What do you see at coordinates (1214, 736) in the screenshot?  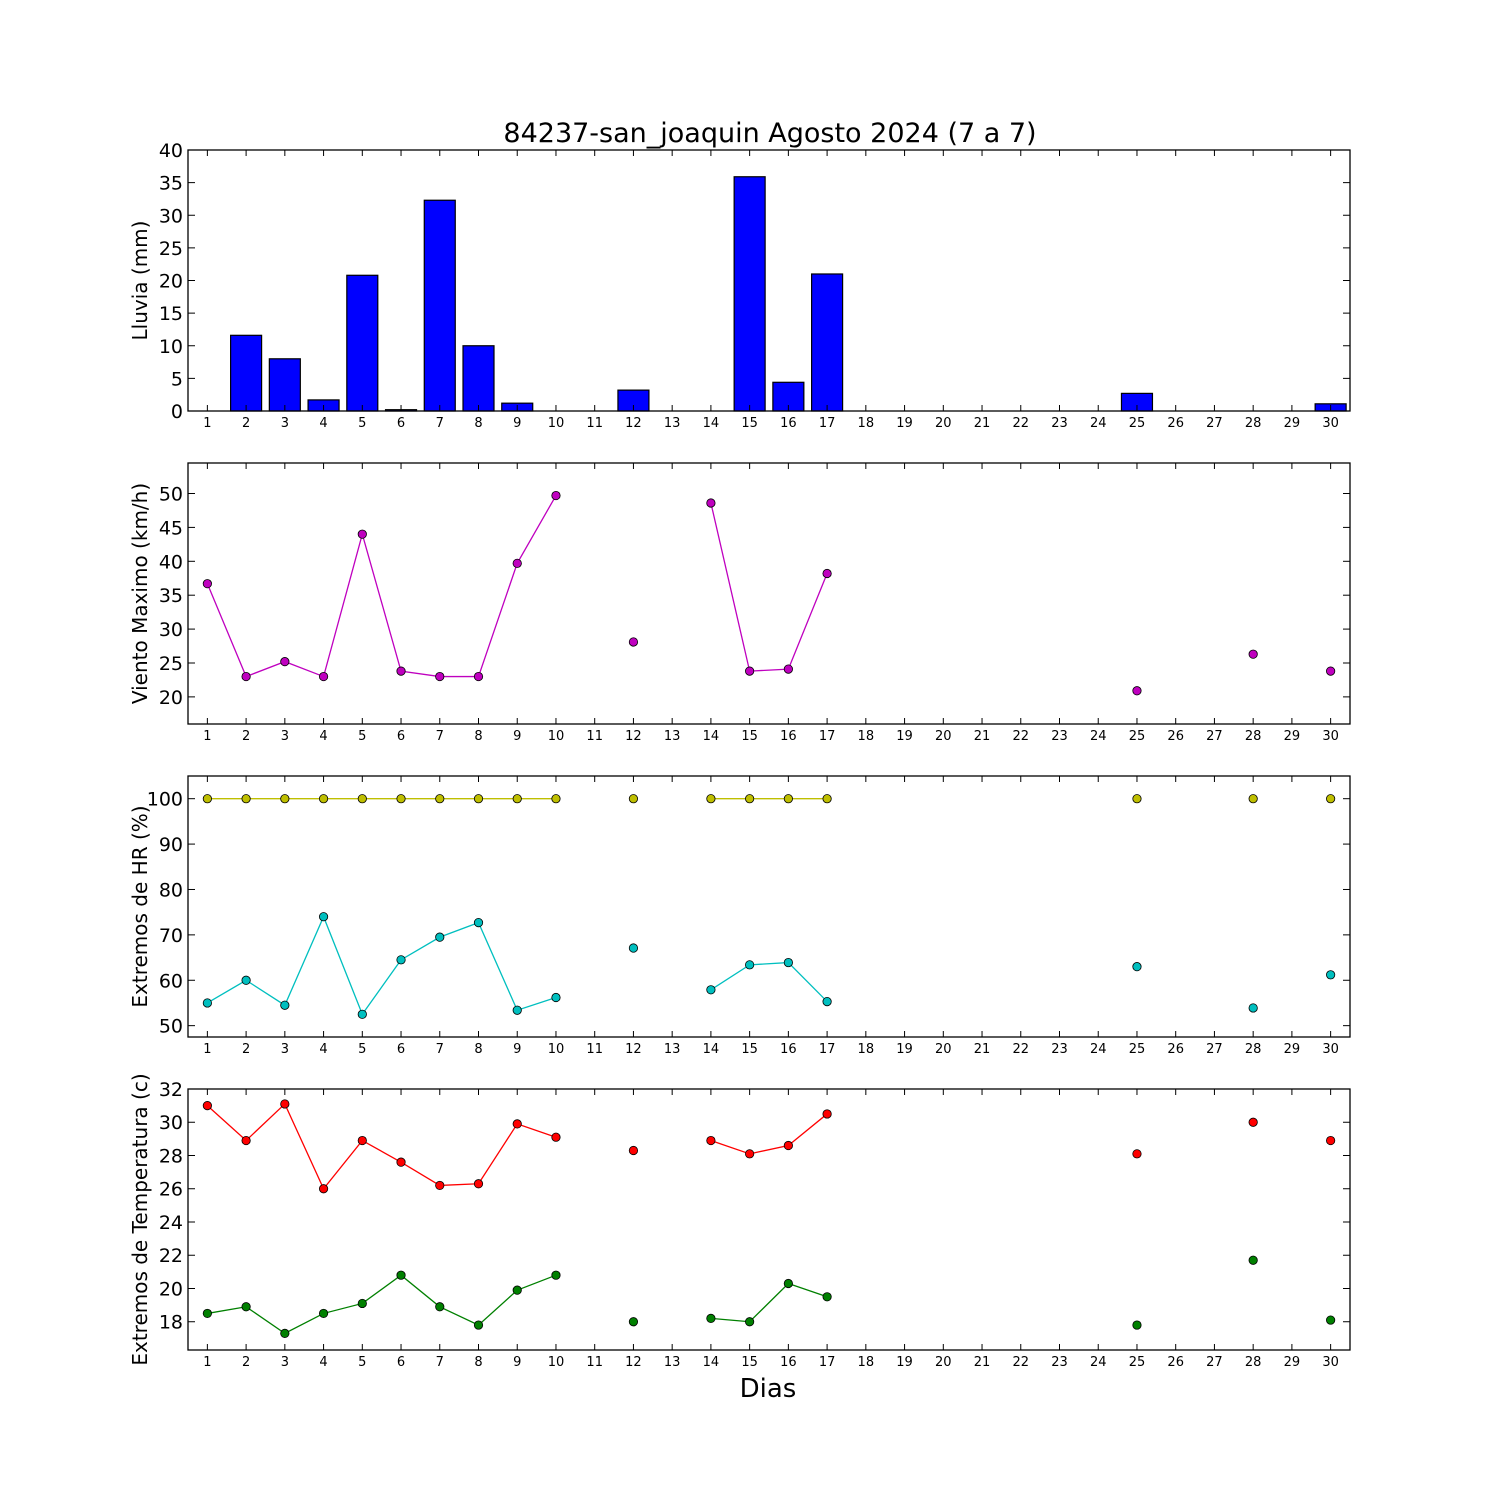 I see `x-tick-label: 27` at bounding box center [1214, 736].